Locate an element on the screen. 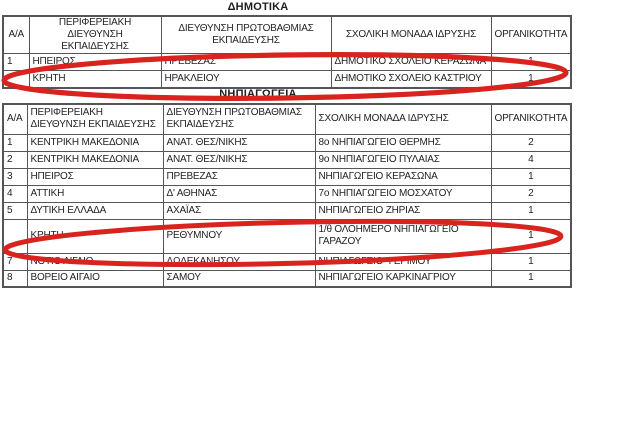 This screenshot has width=640, height=435. cell-school: 1/θ ΟΛΟΗΜΕΡΟ ΝΗΠΙΑΓΩΓΕΙΟ ΓΑΡΑΖΟΥ is located at coordinates (403, 236).